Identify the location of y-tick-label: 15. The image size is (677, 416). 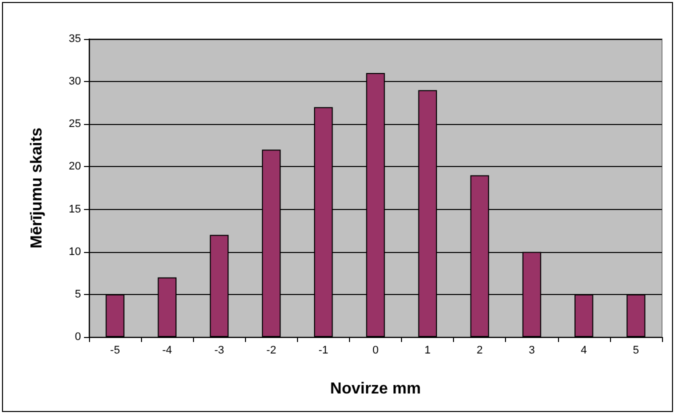
(74, 209).